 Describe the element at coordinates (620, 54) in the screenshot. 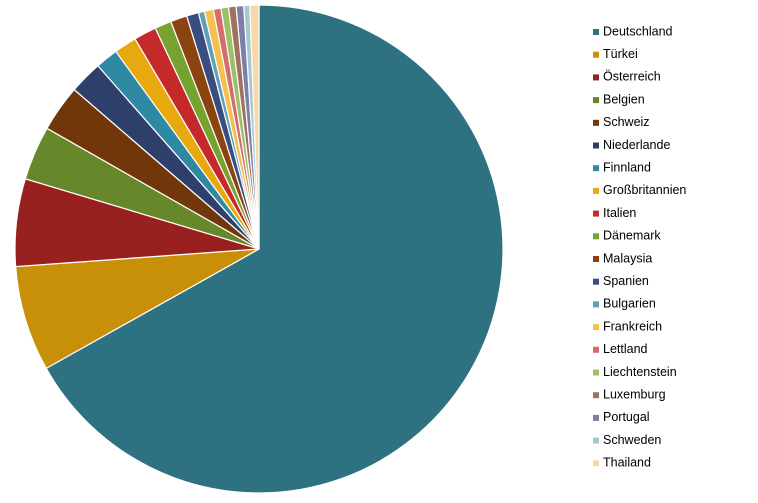

I see `legend-label: Türkei` at that location.